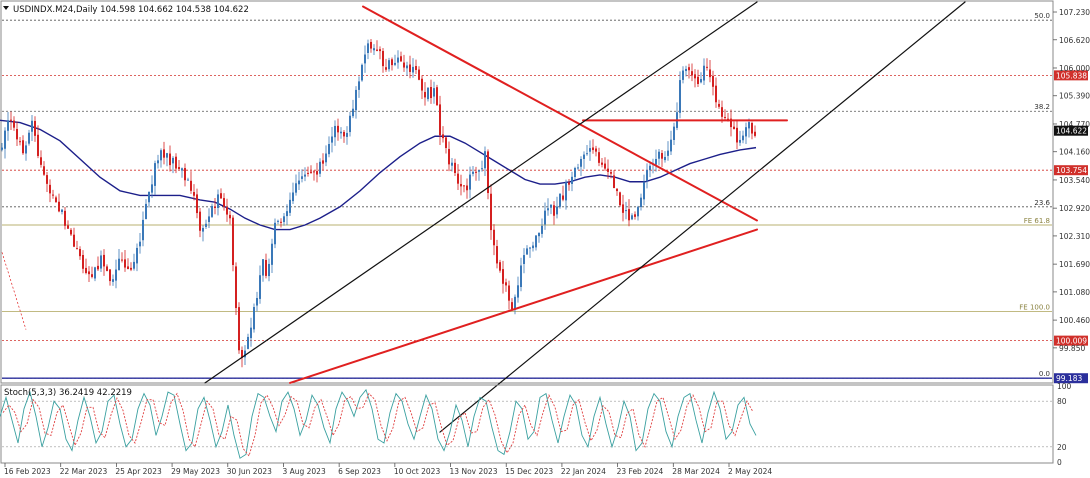  What do you see at coordinates (529, 471) in the screenshot?
I see `date-axis-label: 15 Dec 2023` at bounding box center [529, 471].